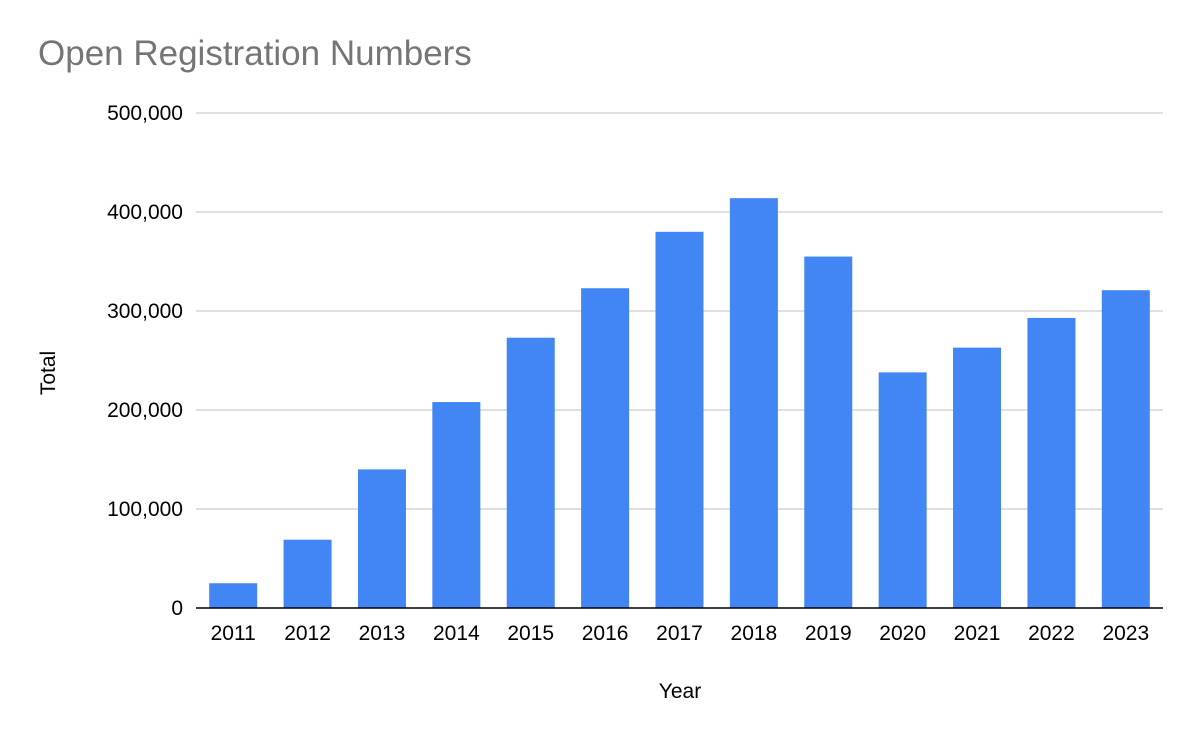 This screenshot has height=742, width=1200. Describe the element at coordinates (1051, 462) in the screenshot. I see `bar-2022` at that location.